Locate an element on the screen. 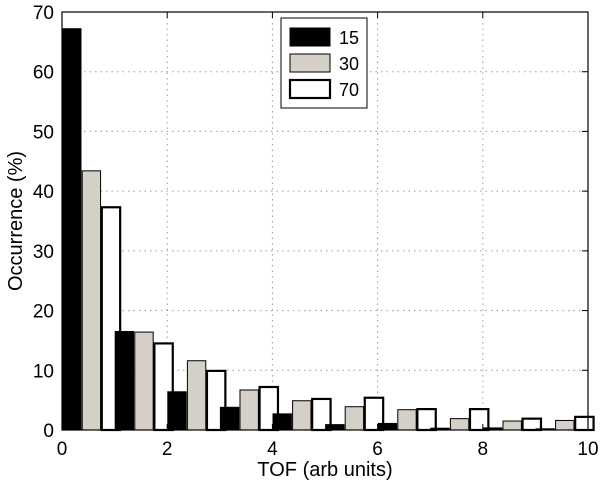  y-tick-label: 50 is located at coordinates (43, 132).